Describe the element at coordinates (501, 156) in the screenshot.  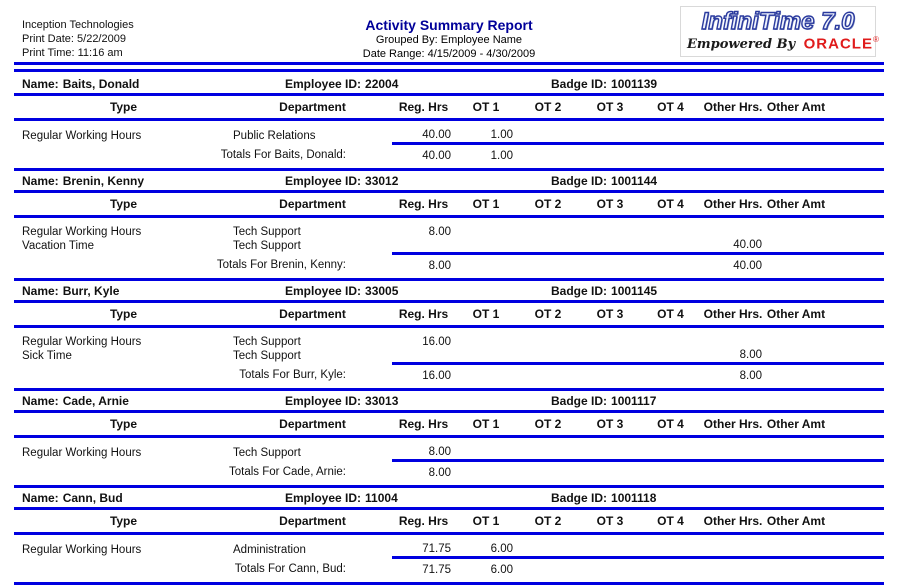
I see `totals-ot1: 1.00` at that location.